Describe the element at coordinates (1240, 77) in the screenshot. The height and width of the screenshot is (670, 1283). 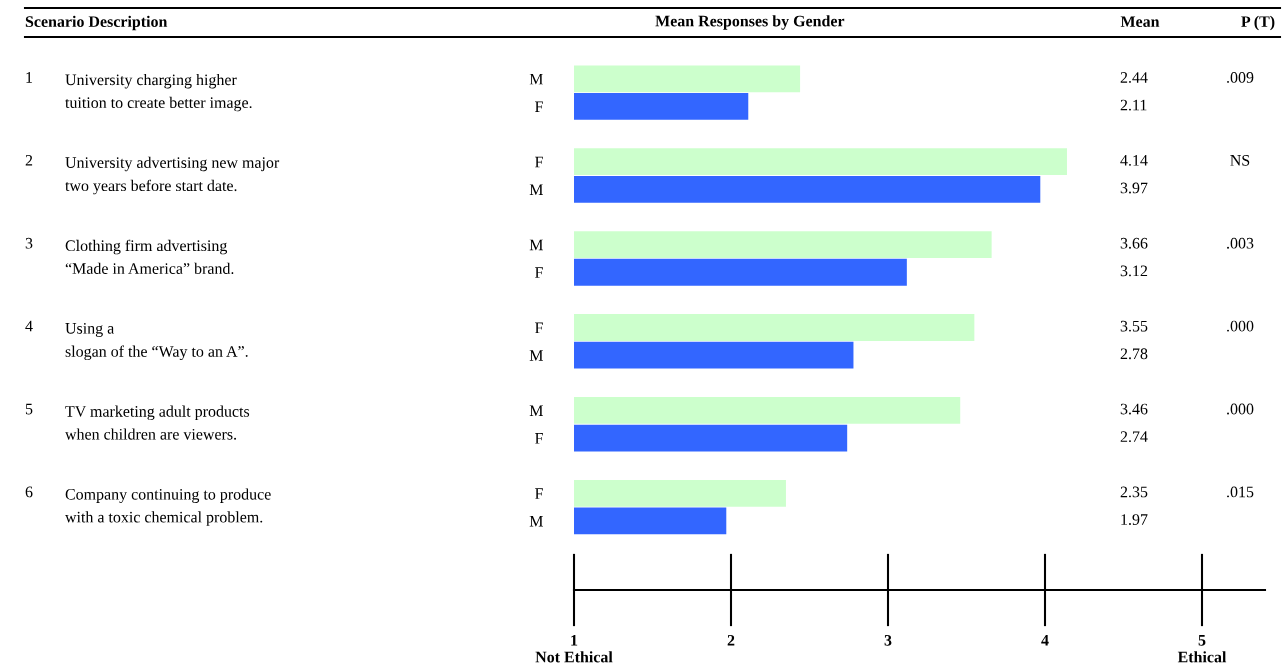
I see `text: .009` at that location.